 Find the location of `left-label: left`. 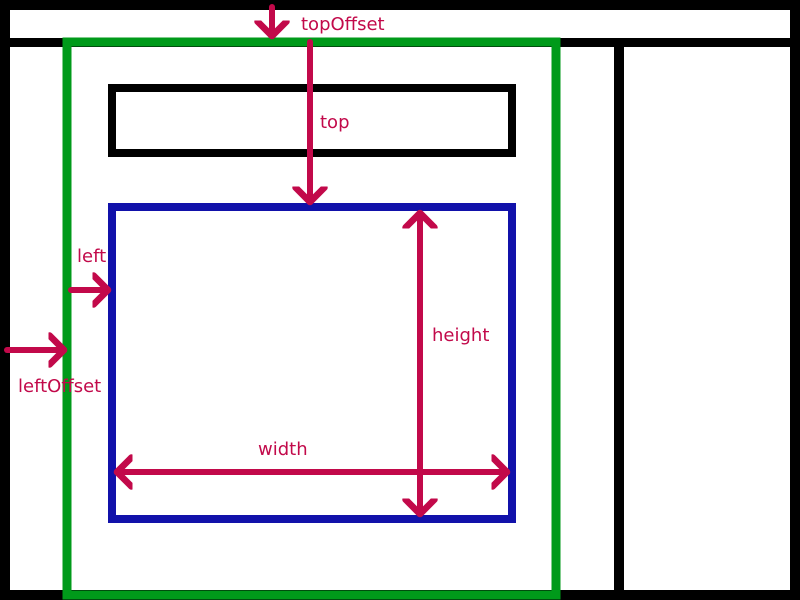

left-label: left is located at coordinates (91, 256).